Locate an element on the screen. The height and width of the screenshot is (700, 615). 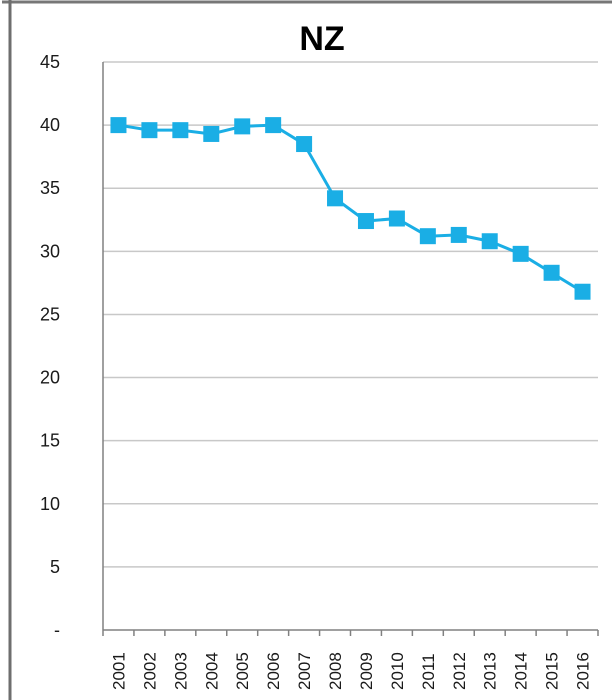
y-tick-label: 35 is located at coordinates (50, 188).